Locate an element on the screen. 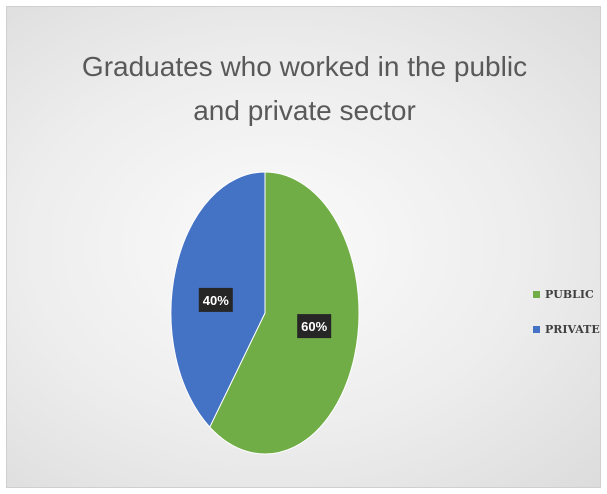 The height and width of the screenshot is (494, 607). data-label-public: 60% is located at coordinates (314, 326).